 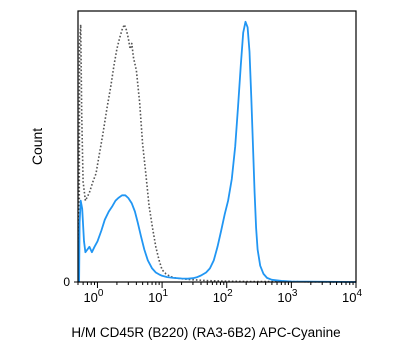 I want to click on x-axis-label: H/M CD45R (B220) (RA3-6B2) APC-Cyanine, so click(x=205, y=332).